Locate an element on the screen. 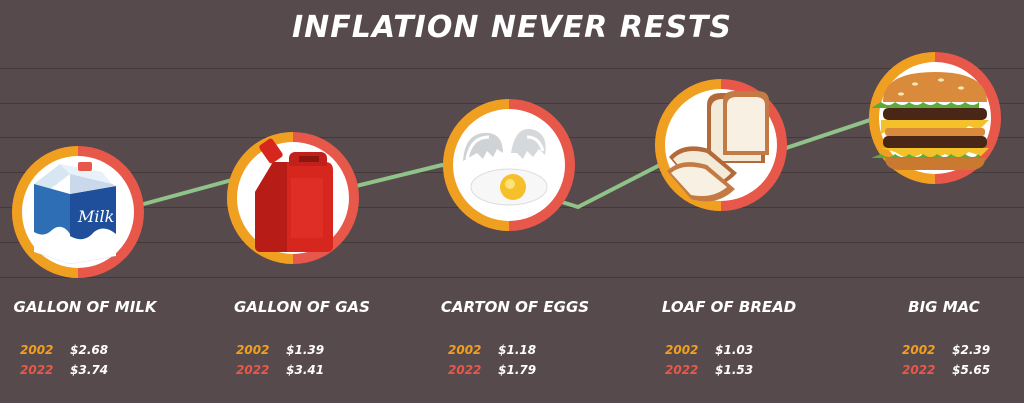 The height and width of the screenshot is (403, 1024). price-row-2002: 2002 $2.68 is located at coordinates (64, 350).